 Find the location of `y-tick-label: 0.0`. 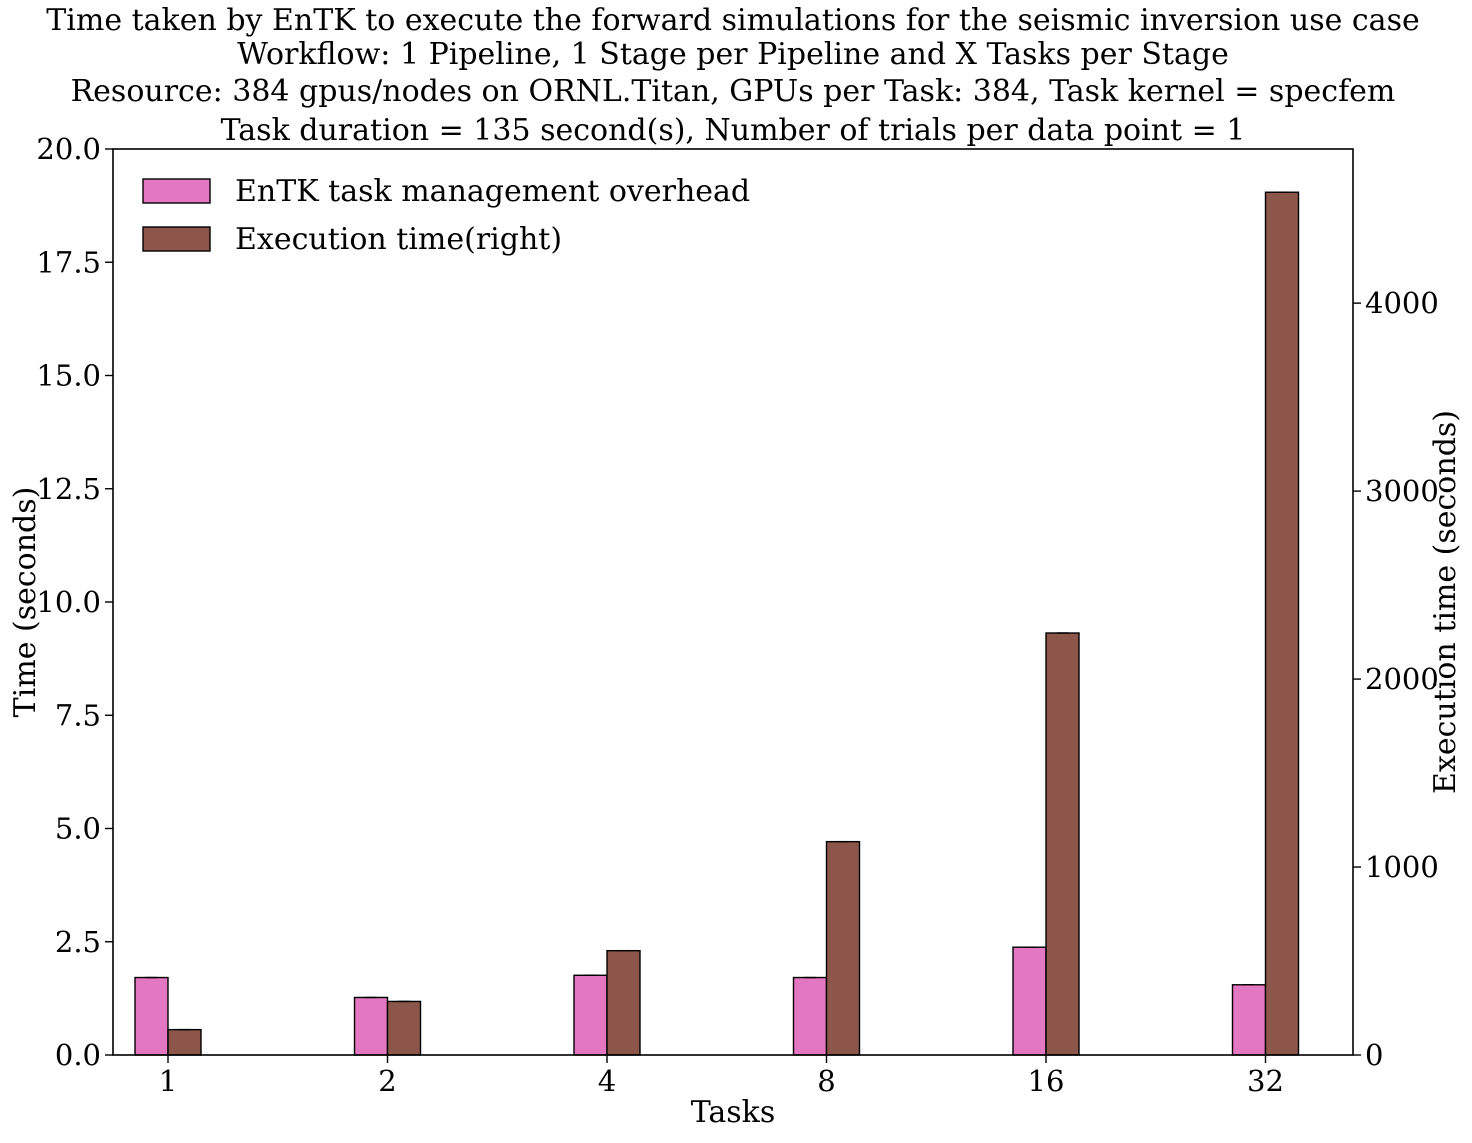

y-tick-label: 0.0 is located at coordinates (78, 1055).